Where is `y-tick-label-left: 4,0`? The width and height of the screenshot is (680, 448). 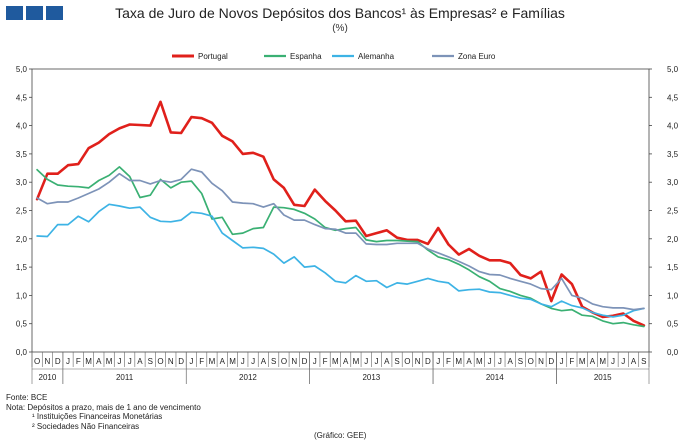 y-tick-label-left: 4,0 is located at coordinates (22, 126).